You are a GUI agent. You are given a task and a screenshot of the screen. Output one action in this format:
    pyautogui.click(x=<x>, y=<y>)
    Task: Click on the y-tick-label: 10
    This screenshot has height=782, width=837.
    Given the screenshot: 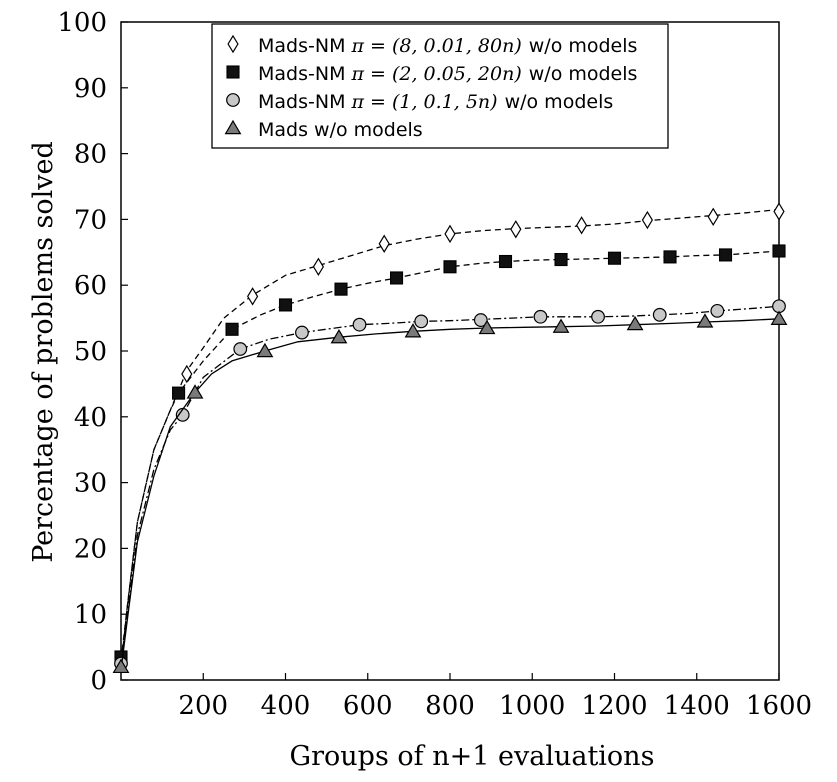 What is the action you would take?
    pyautogui.click(x=90, y=615)
    